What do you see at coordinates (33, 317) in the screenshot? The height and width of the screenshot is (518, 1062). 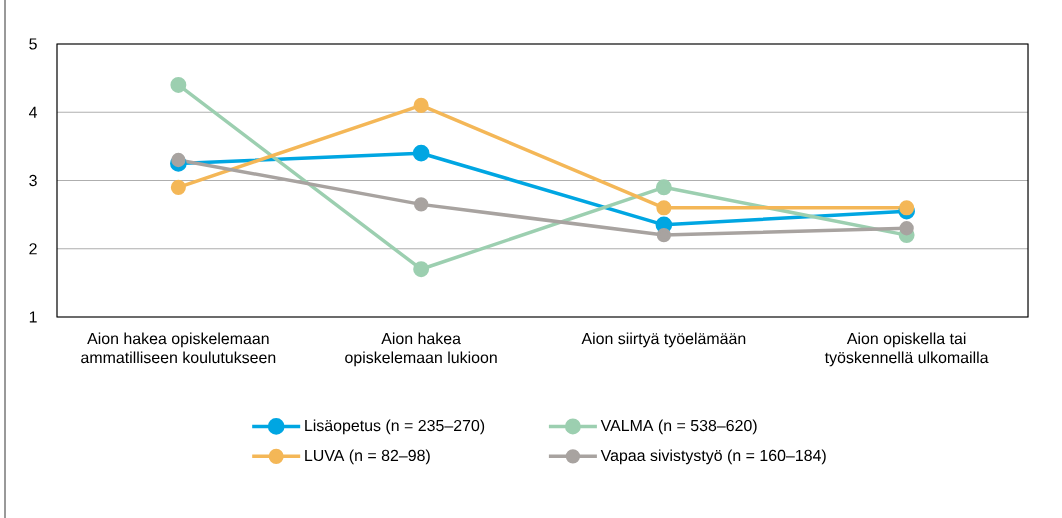 I see `y-tick-label: 1` at bounding box center [33, 317].